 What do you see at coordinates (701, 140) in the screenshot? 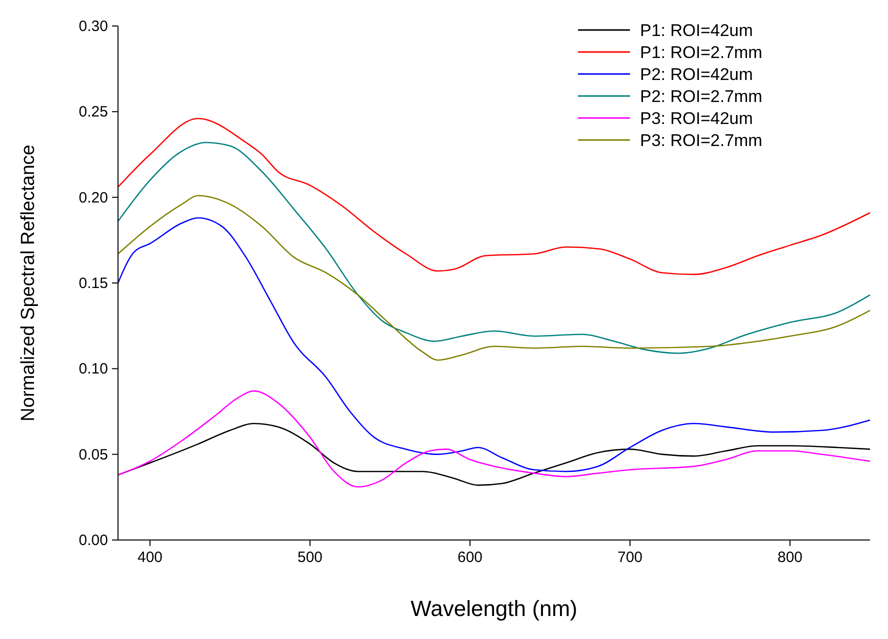
I see `legend-label: P3: ROI=2.7mm` at bounding box center [701, 140].